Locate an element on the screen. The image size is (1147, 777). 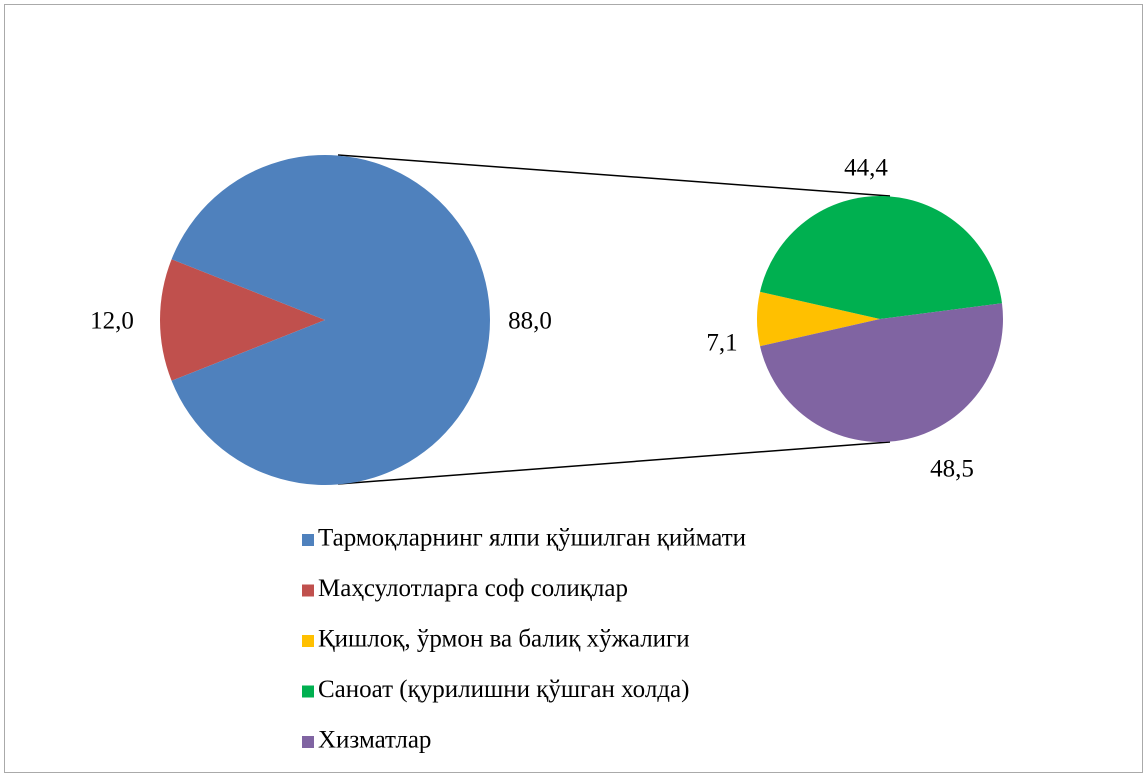
legend-label: Саноат (қурилишни қўшган холда) is located at coordinates (503, 689).